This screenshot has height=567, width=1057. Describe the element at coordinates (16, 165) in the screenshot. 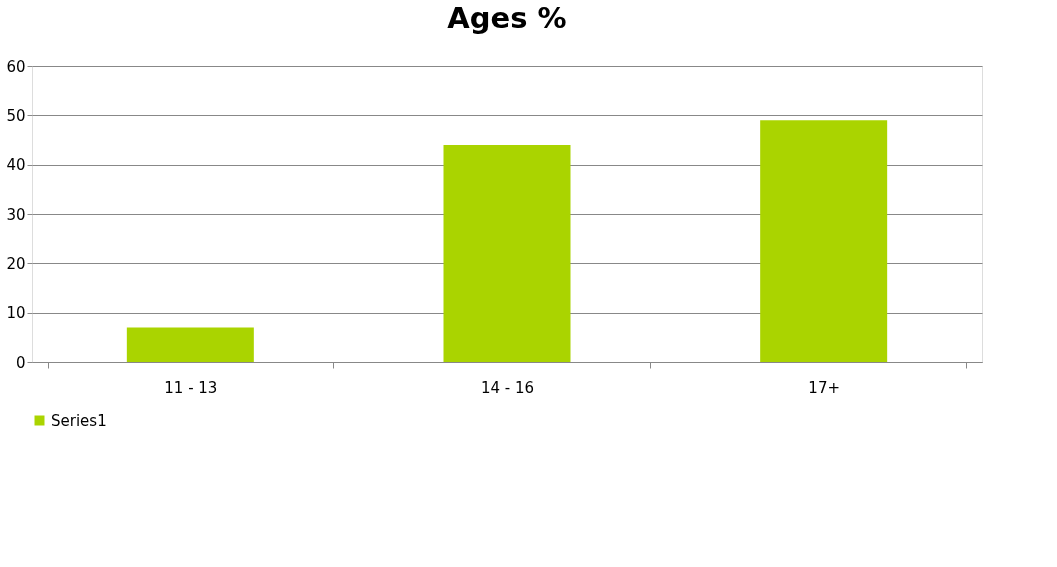

I see `y-tick-label: 40` at that location.